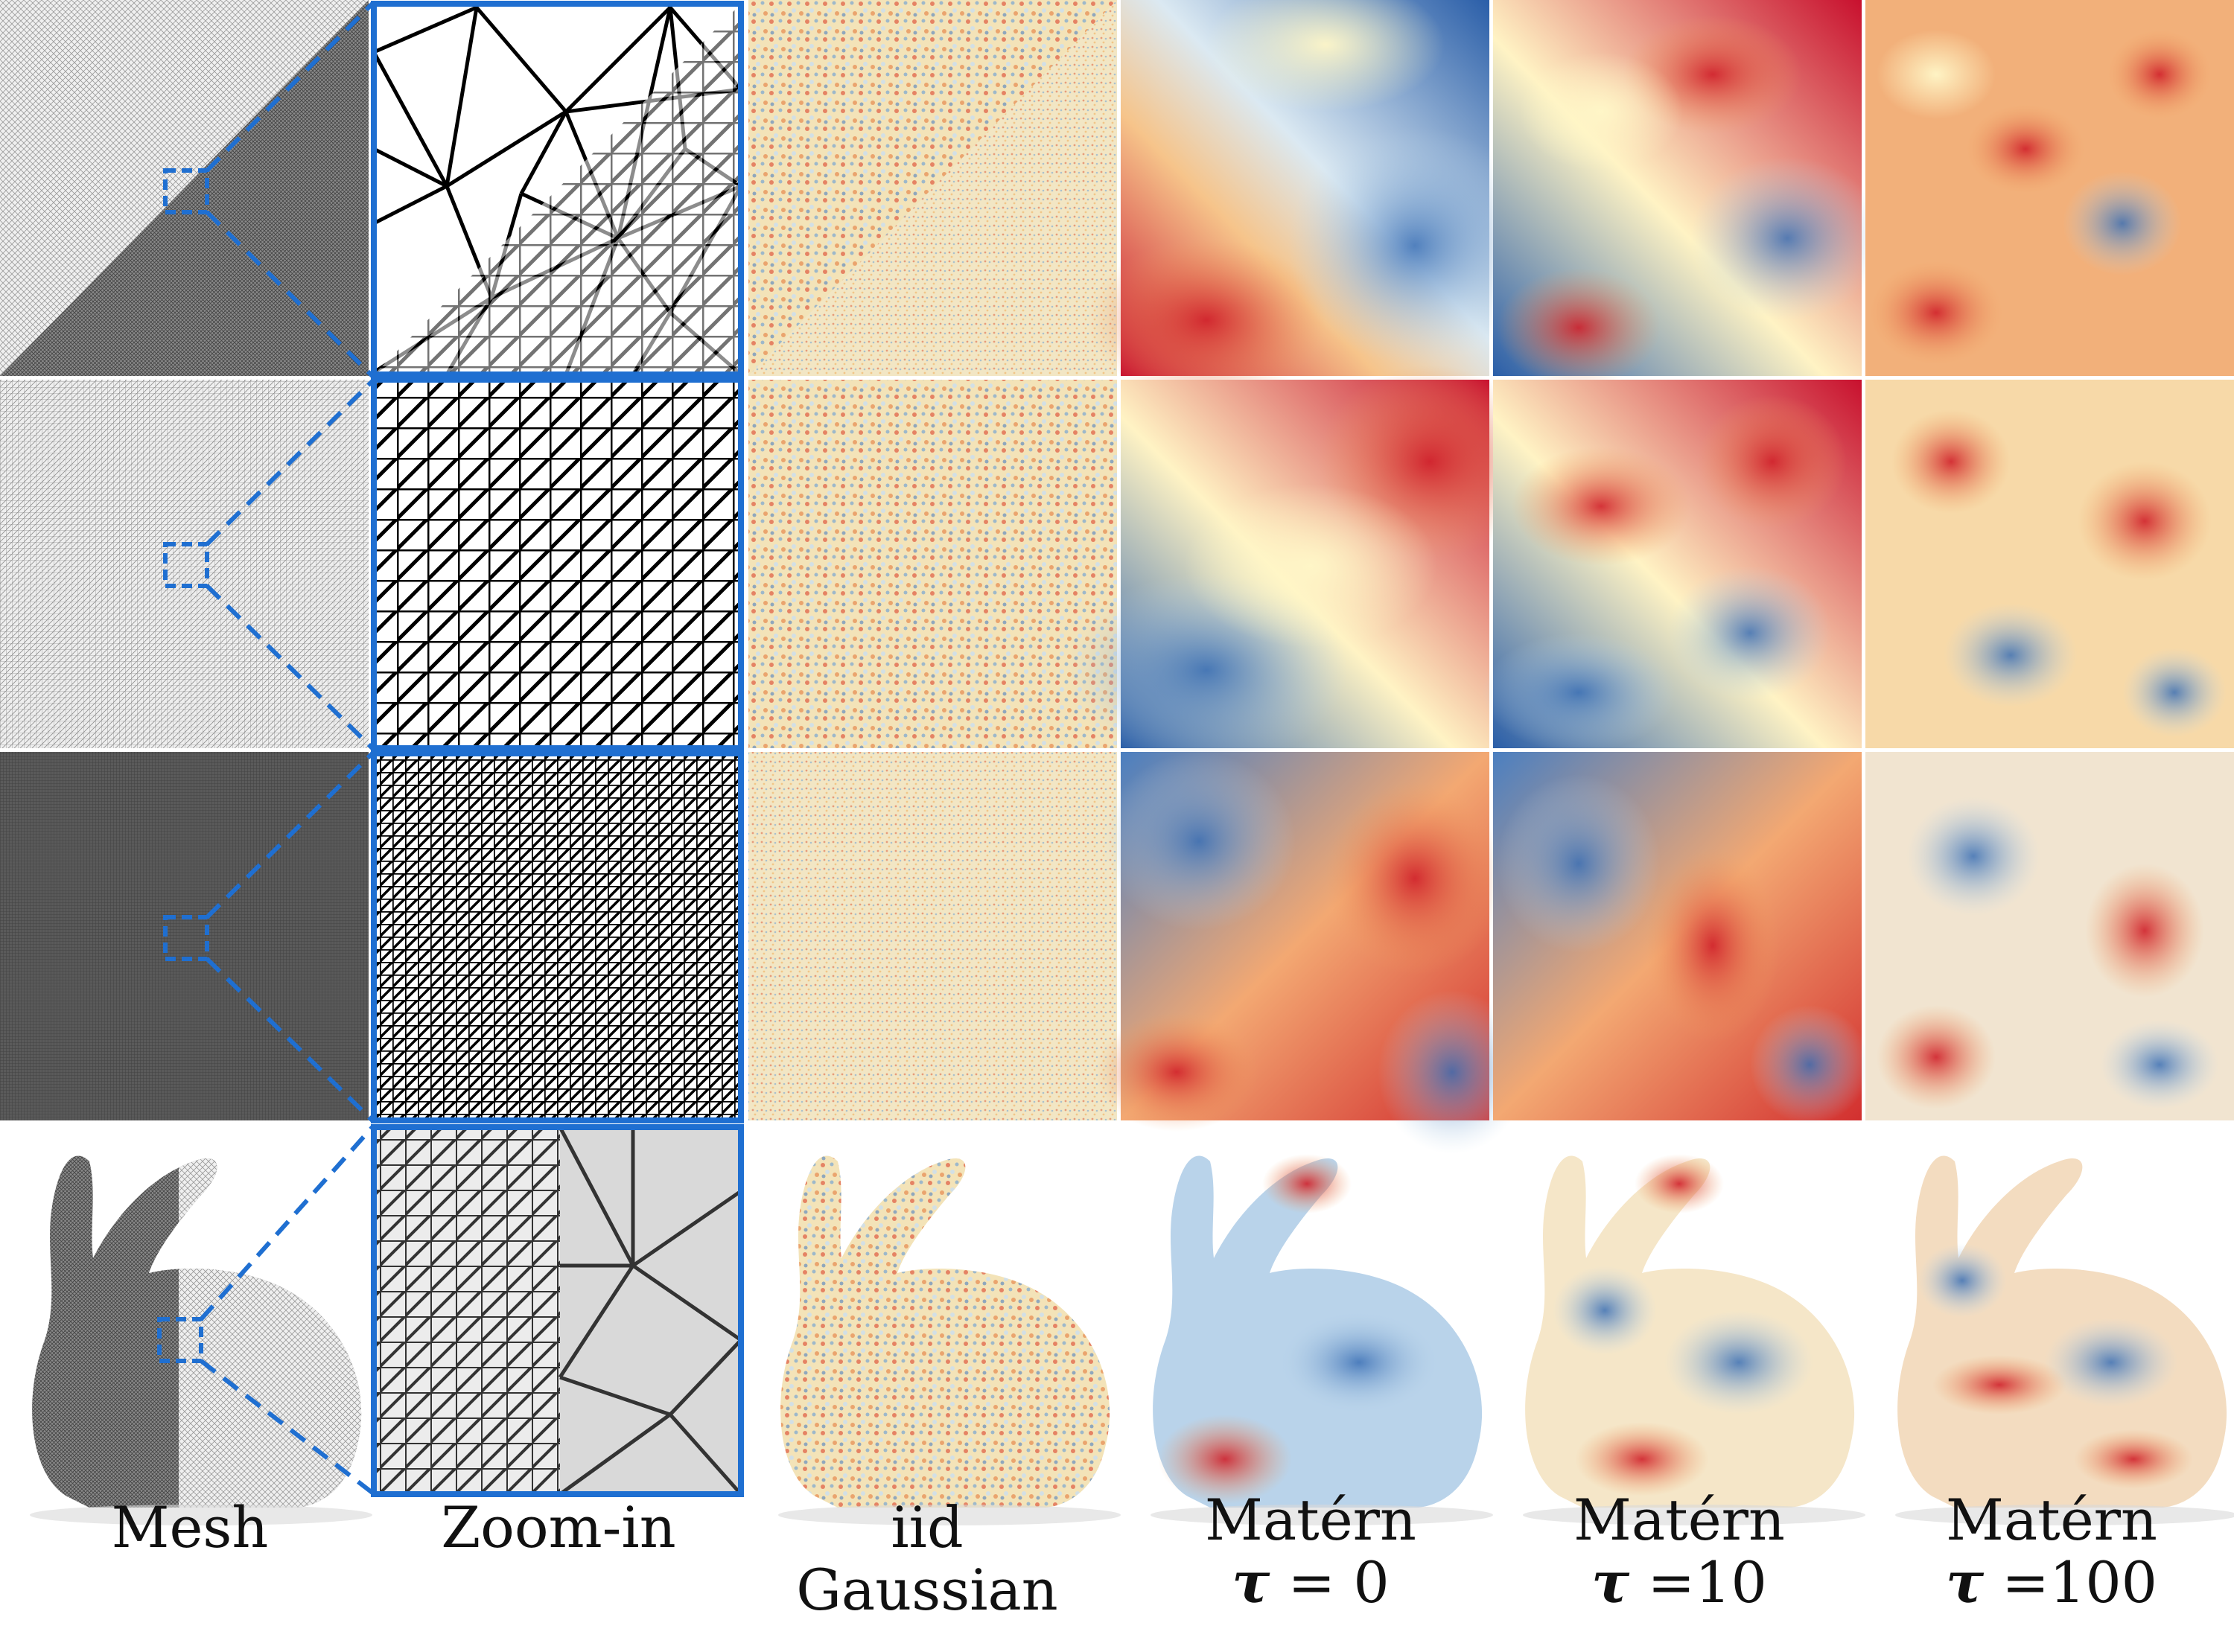 Image resolution: width=2234 pixels, height=1652 pixels. I want to click on caption-matern0-name: Matérn, so click(1310, 1520).